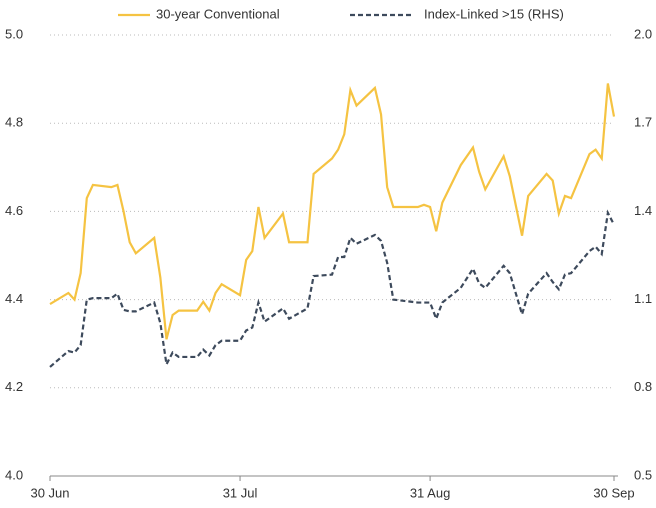 Image resolution: width=656 pixels, height=508 pixels. Describe the element at coordinates (14, 386) in the screenshot. I see `y-tick-label: 4.2` at that location.